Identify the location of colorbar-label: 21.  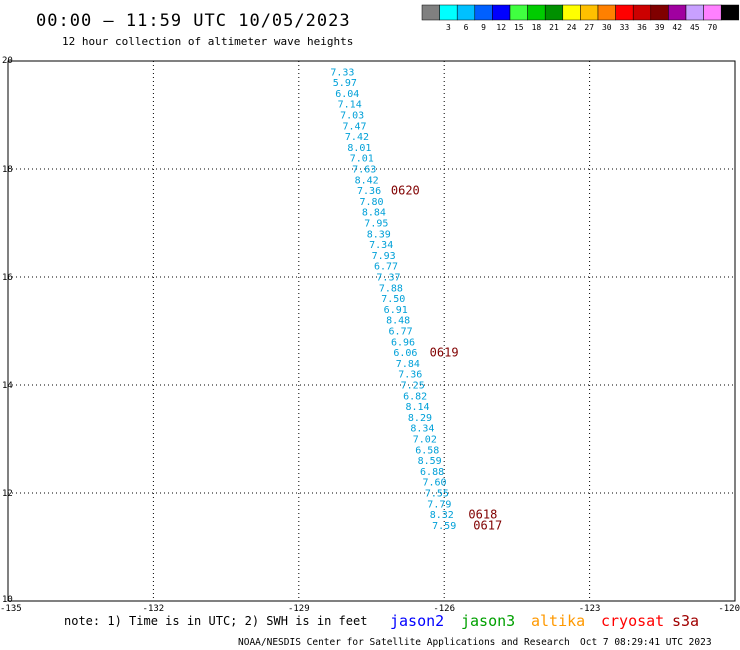
(554, 27).